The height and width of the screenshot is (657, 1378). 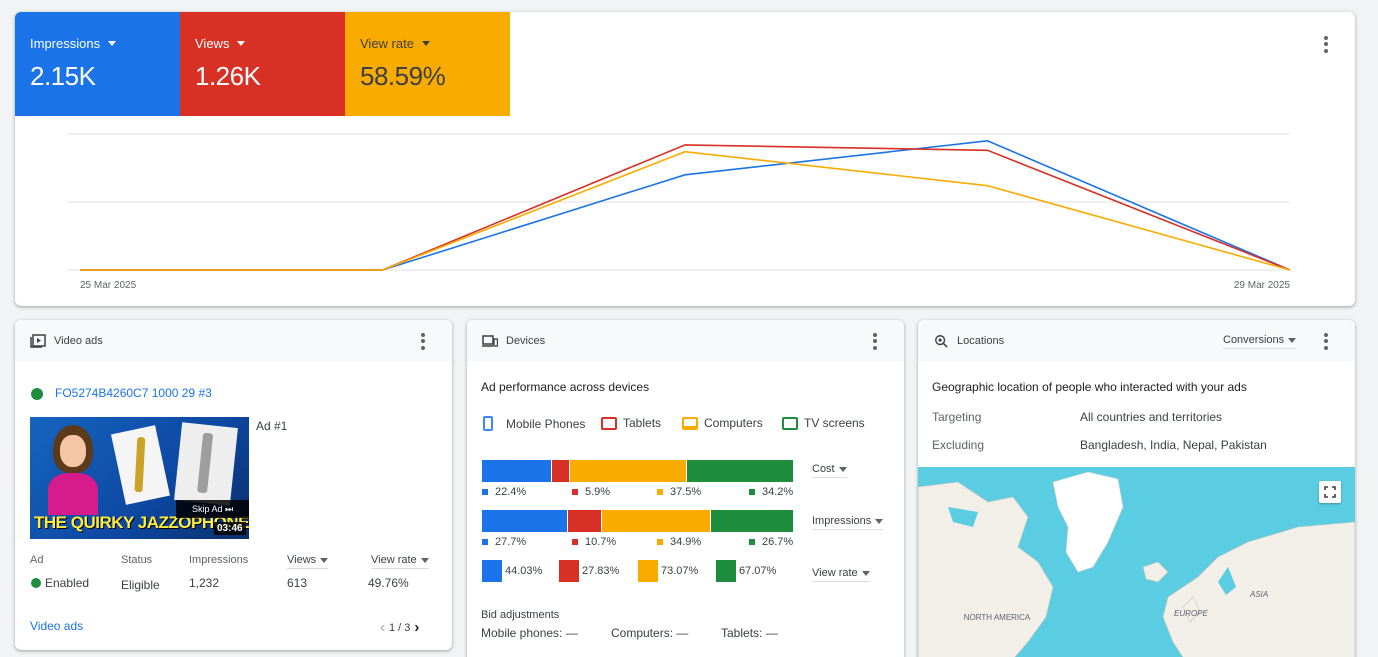 I want to click on world-map: NORTH AMERICA EUROPE ASIA, so click(x=1136, y=562).